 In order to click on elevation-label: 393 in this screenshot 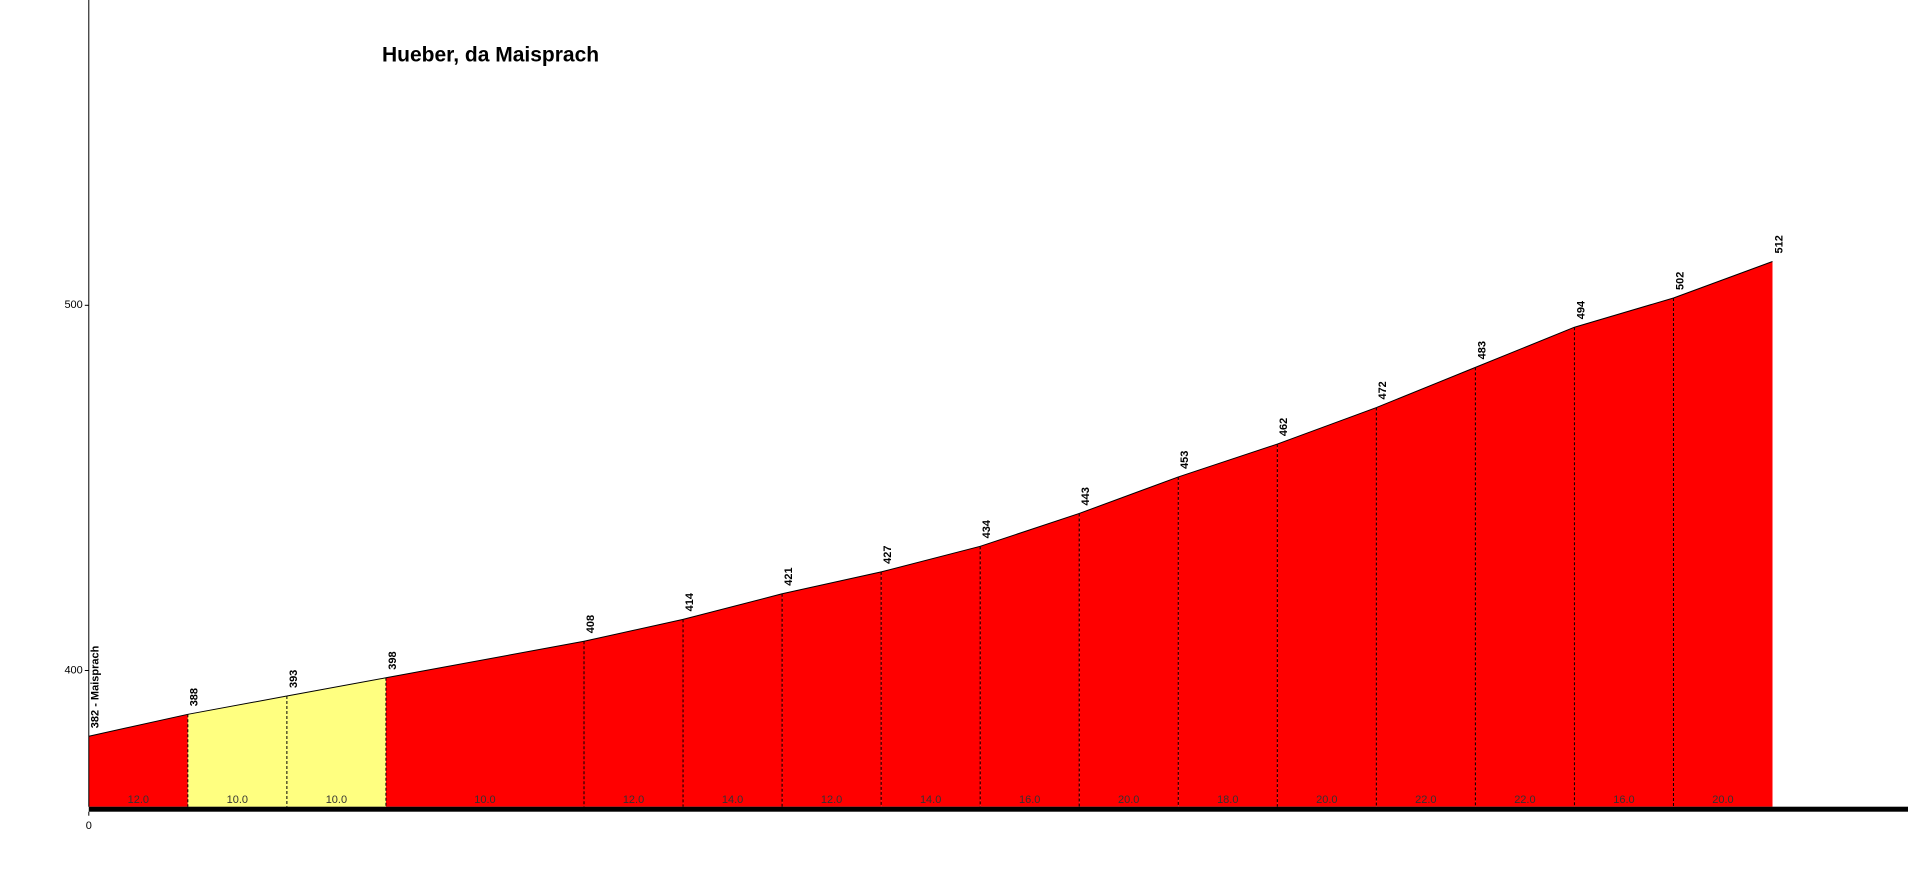, I will do `click(294, 679)`.